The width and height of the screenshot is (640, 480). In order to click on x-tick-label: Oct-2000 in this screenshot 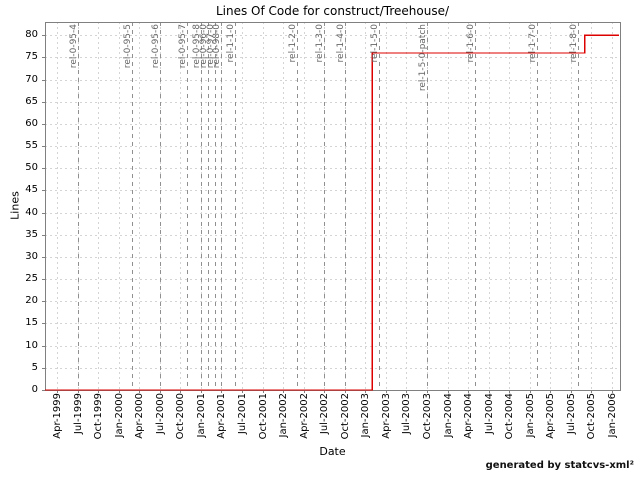, I will do `click(180, 416)`.